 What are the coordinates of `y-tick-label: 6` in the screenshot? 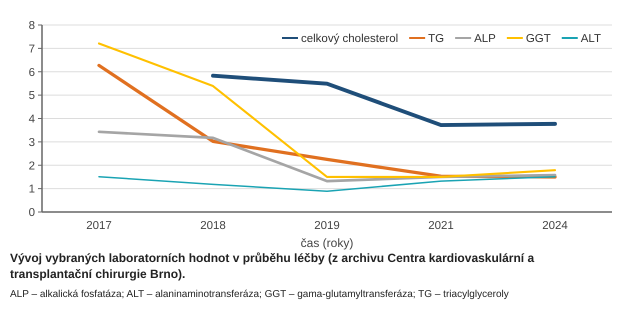 It's located at (31, 72).